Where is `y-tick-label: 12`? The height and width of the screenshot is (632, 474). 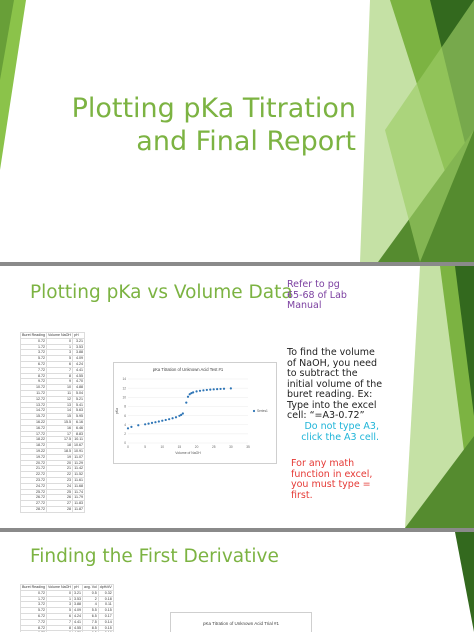 y-tick-label: 12 is located at coordinates (124, 388).